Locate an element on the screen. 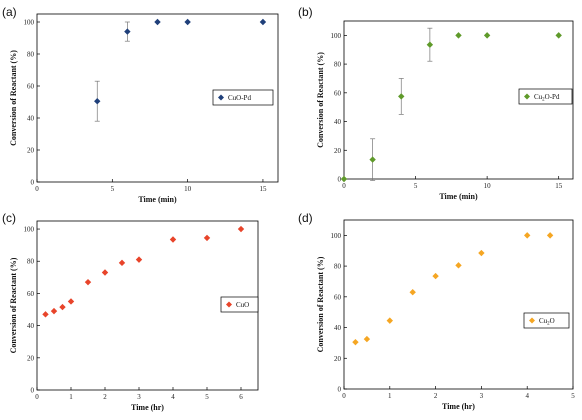 The height and width of the screenshot is (420, 582). panel-label: (b) is located at coordinates (305, 12).